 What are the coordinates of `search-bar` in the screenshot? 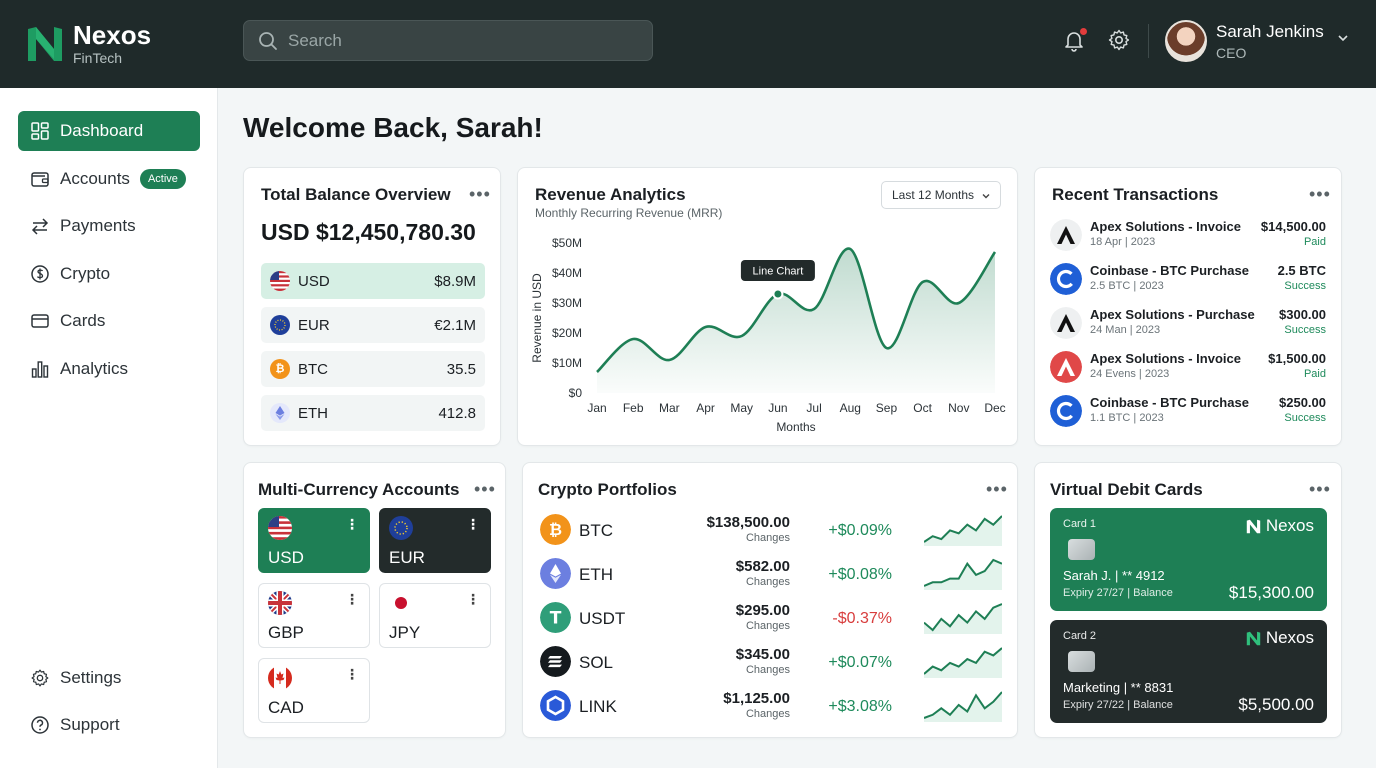 It's located at (448, 40).